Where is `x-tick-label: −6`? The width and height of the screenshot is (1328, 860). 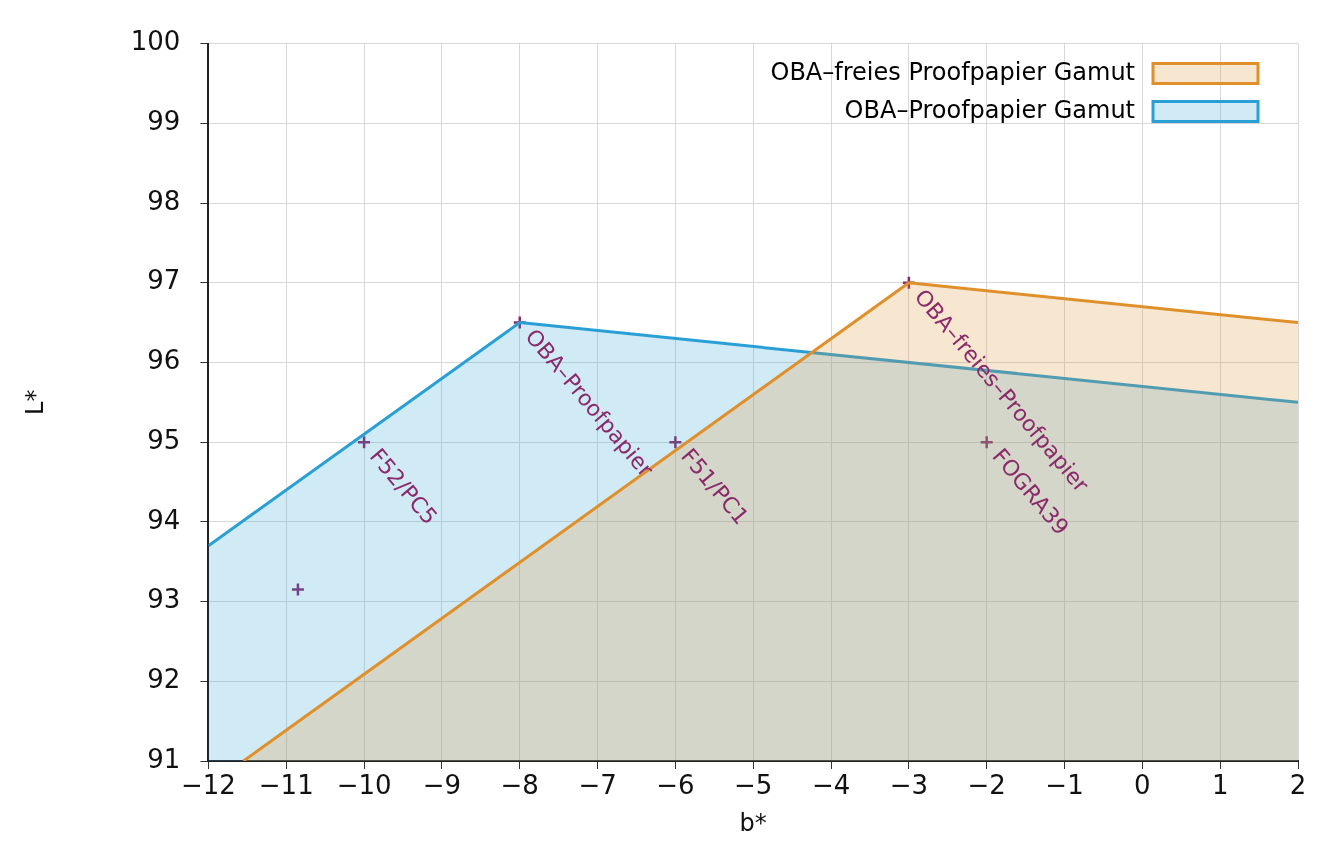
x-tick-label: −6 is located at coordinates (675, 785).